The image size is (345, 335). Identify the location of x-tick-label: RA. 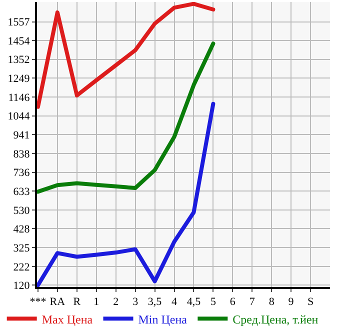
(58, 302).